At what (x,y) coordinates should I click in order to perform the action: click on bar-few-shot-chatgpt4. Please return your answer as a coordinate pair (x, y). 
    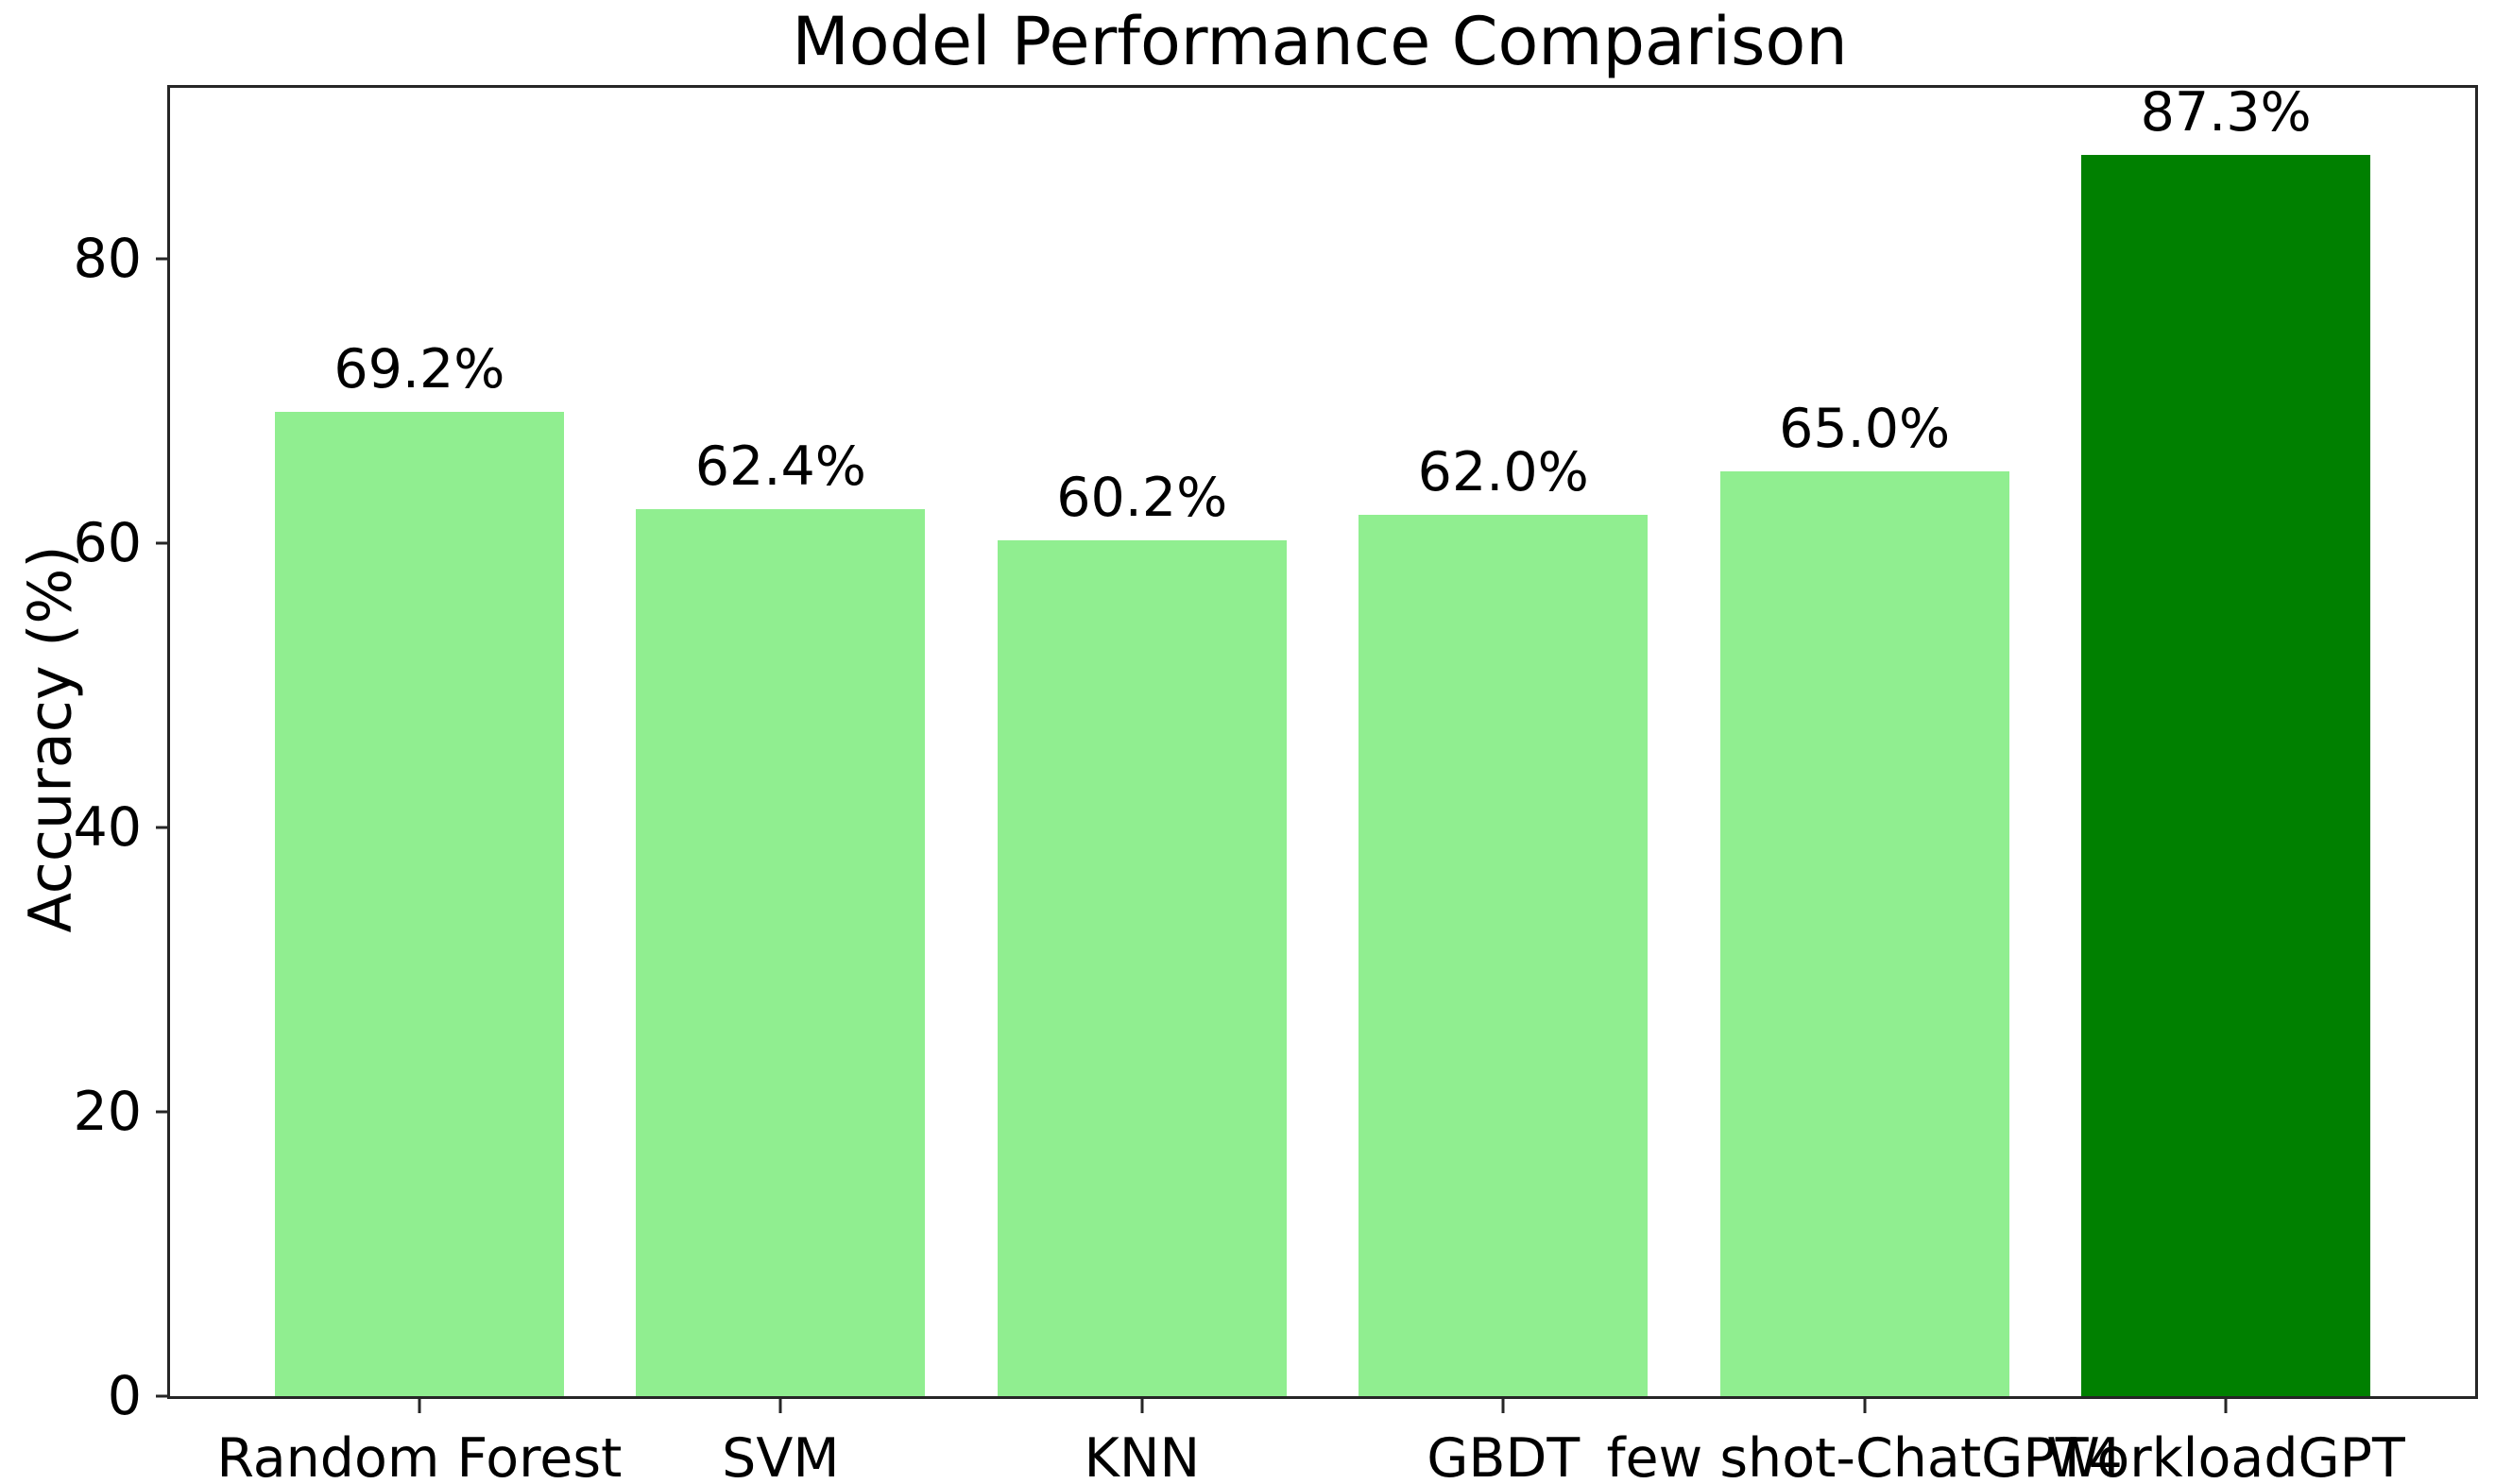
    Looking at the image, I should click on (1864, 934).